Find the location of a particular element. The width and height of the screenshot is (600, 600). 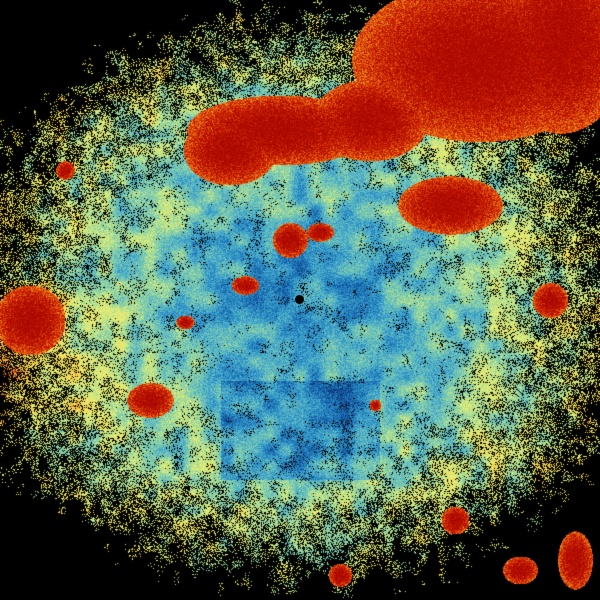

radar-site-marker is located at coordinates (299, 299).